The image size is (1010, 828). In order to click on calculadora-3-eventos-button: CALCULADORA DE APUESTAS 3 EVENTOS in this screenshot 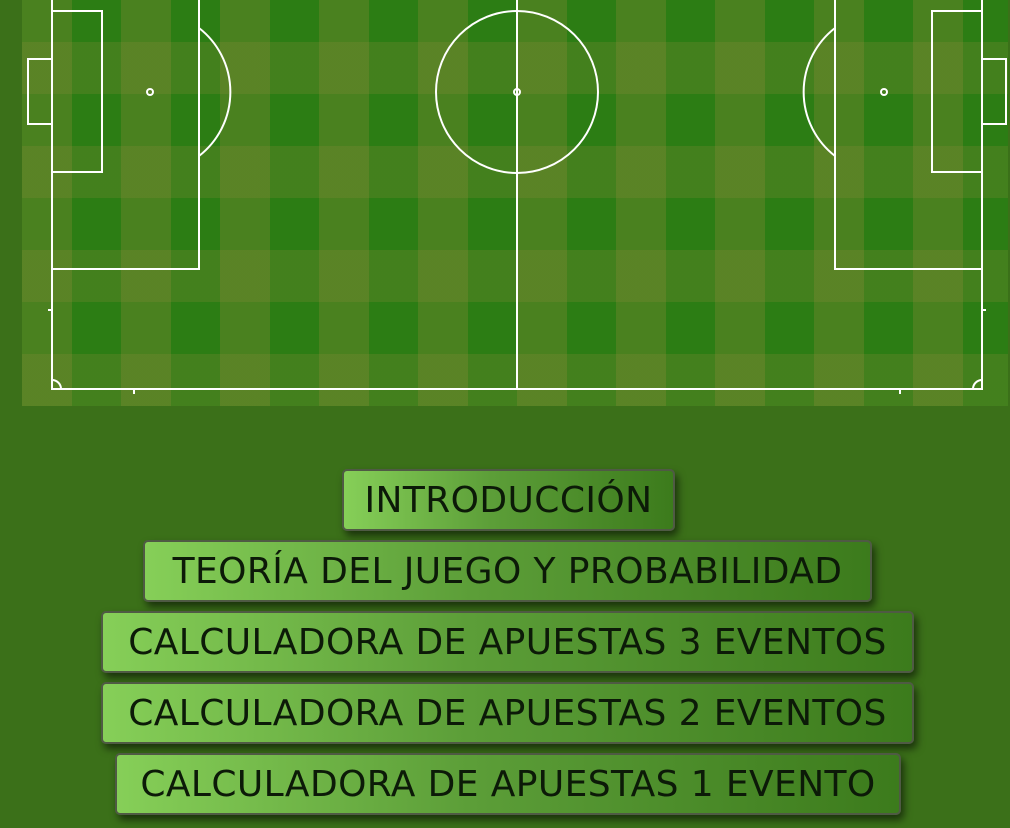, I will do `click(507, 642)`.